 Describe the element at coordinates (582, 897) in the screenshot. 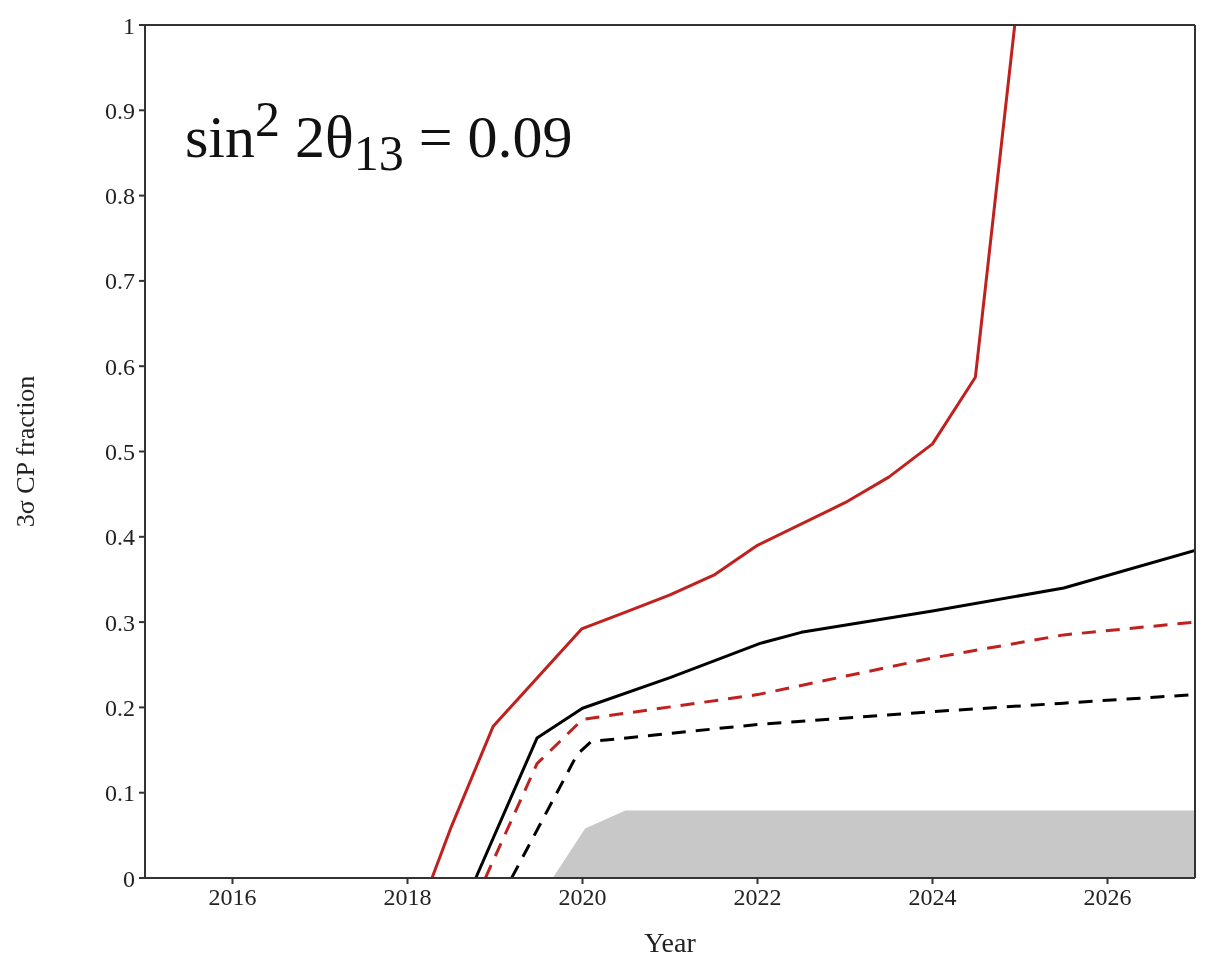

I see `x-tick-label: 2020` at that location.